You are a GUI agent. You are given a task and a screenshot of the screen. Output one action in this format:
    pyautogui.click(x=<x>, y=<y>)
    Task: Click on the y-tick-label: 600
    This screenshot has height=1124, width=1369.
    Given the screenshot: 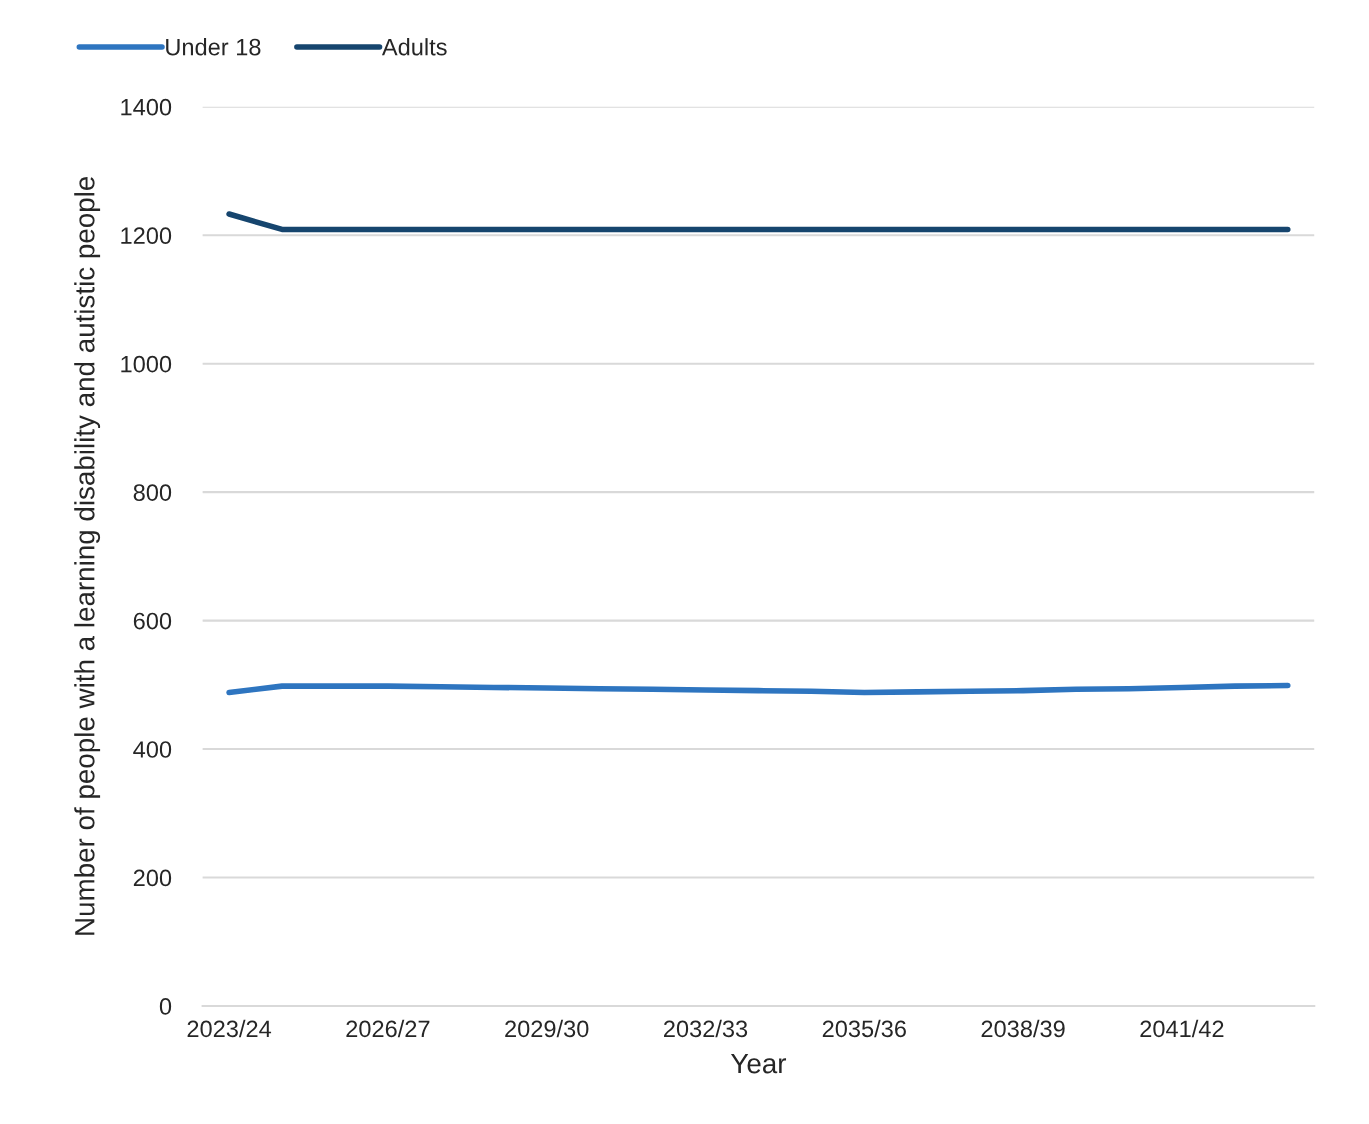 What is the action you would take?
    pyautogui.click(x=152, y=621)
    